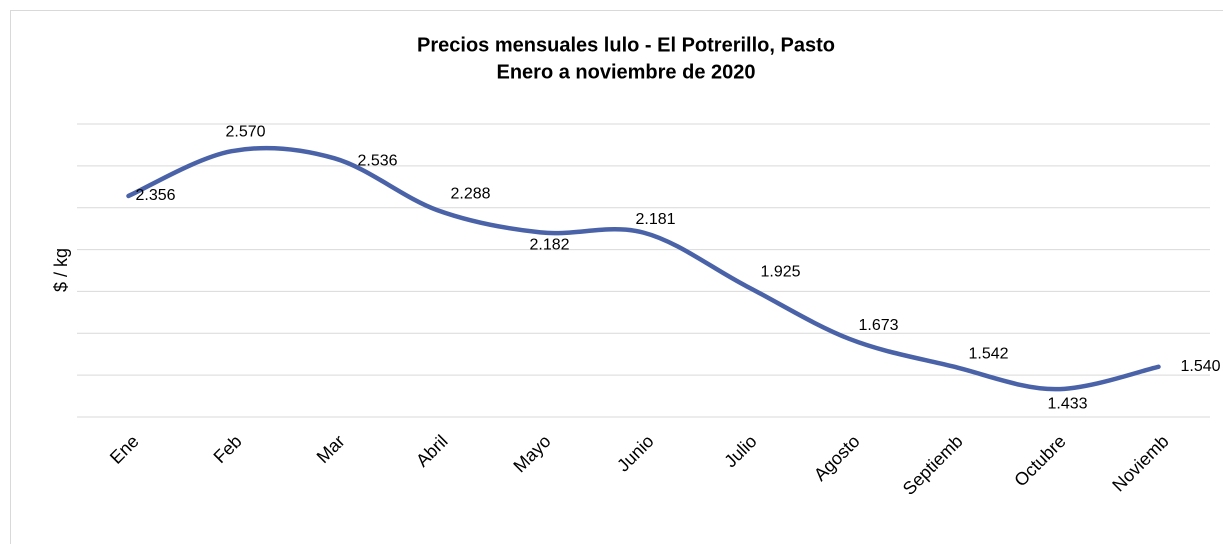 This screenshot has height=544, width=1223. Describe the element at coordinates (331, 449) in the screenshot. I see `x-tick-label: Mar` at that location.